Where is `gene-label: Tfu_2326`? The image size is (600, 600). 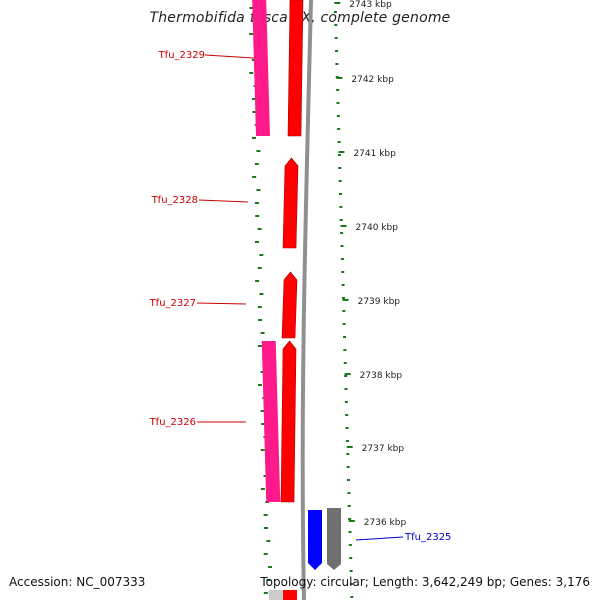
gene-label: Tfu_2326 is located at coordinates (172, 422).